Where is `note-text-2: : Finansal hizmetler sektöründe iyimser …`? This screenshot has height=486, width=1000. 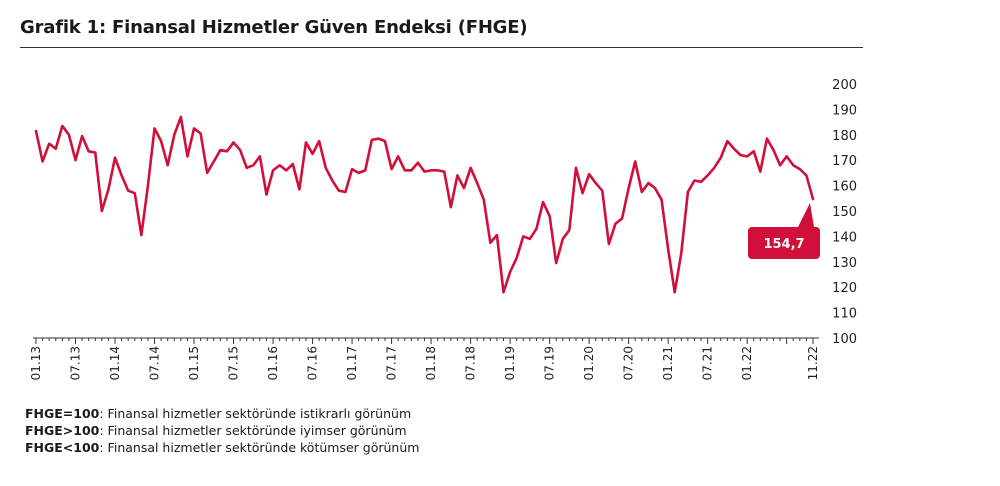
note-text-2: : Finansal hizmetler sektöründe iyimser … is located at coordinates (253, 430).